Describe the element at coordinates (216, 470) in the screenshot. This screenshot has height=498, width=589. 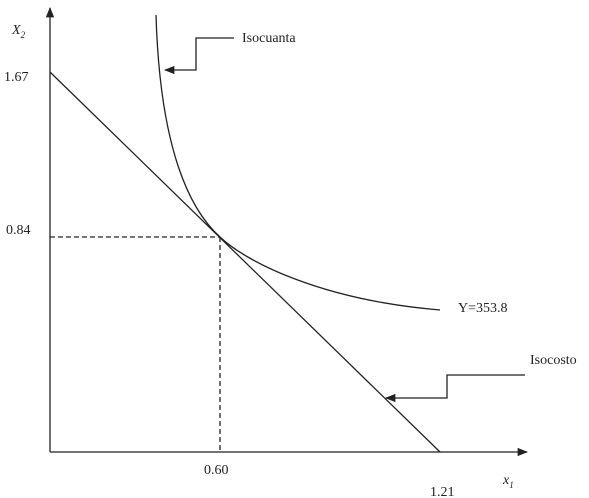
I see `tick-label: 0.60` at that location.